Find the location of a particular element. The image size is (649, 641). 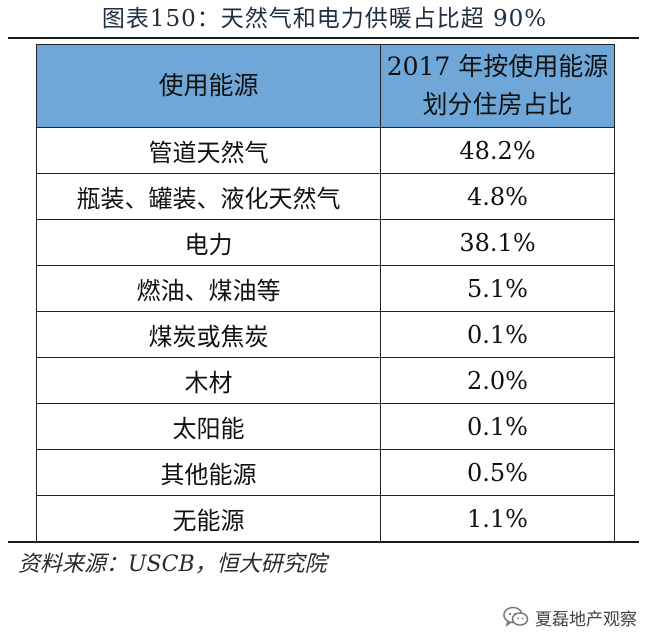

figure-title: 图表150：天然气和电力供暖占比超 90% is located at coordinates (324, 19).